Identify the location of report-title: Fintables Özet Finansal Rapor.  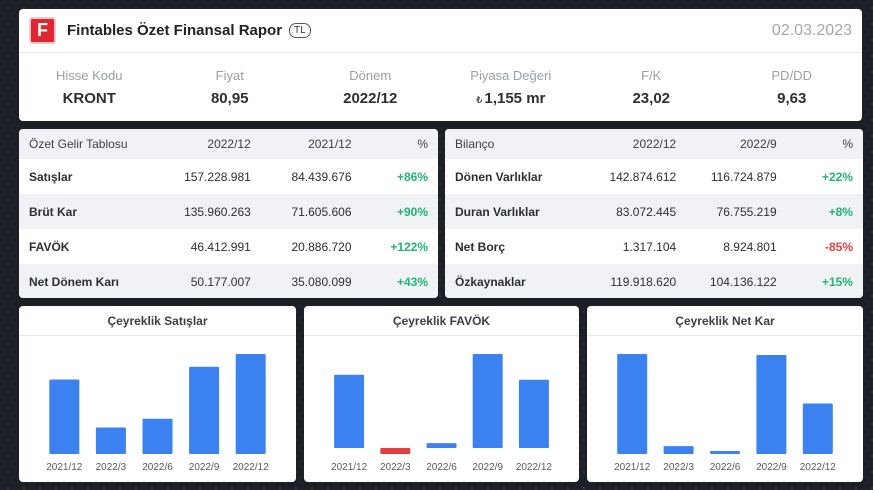
(175, 30).